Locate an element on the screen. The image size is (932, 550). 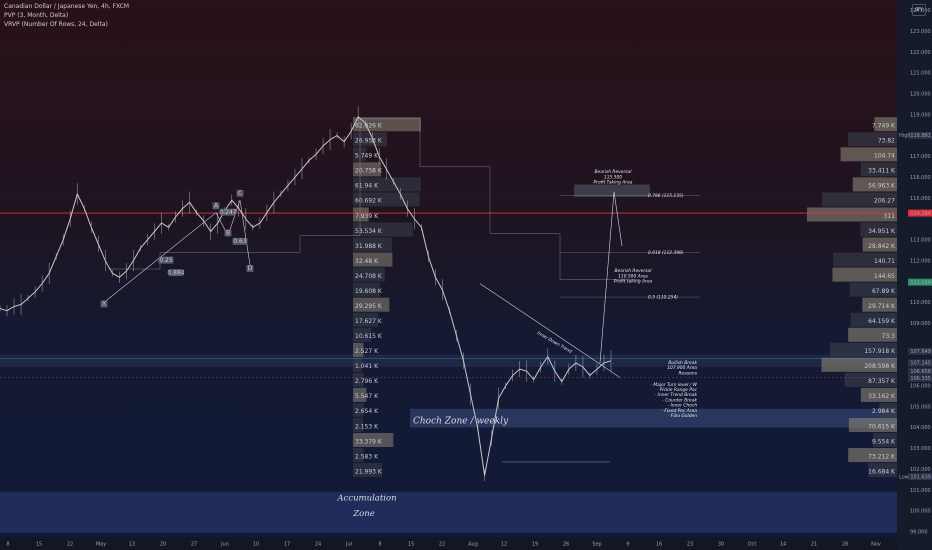
volume-label-left: 2.153 K is located at coordinates (367, 426).